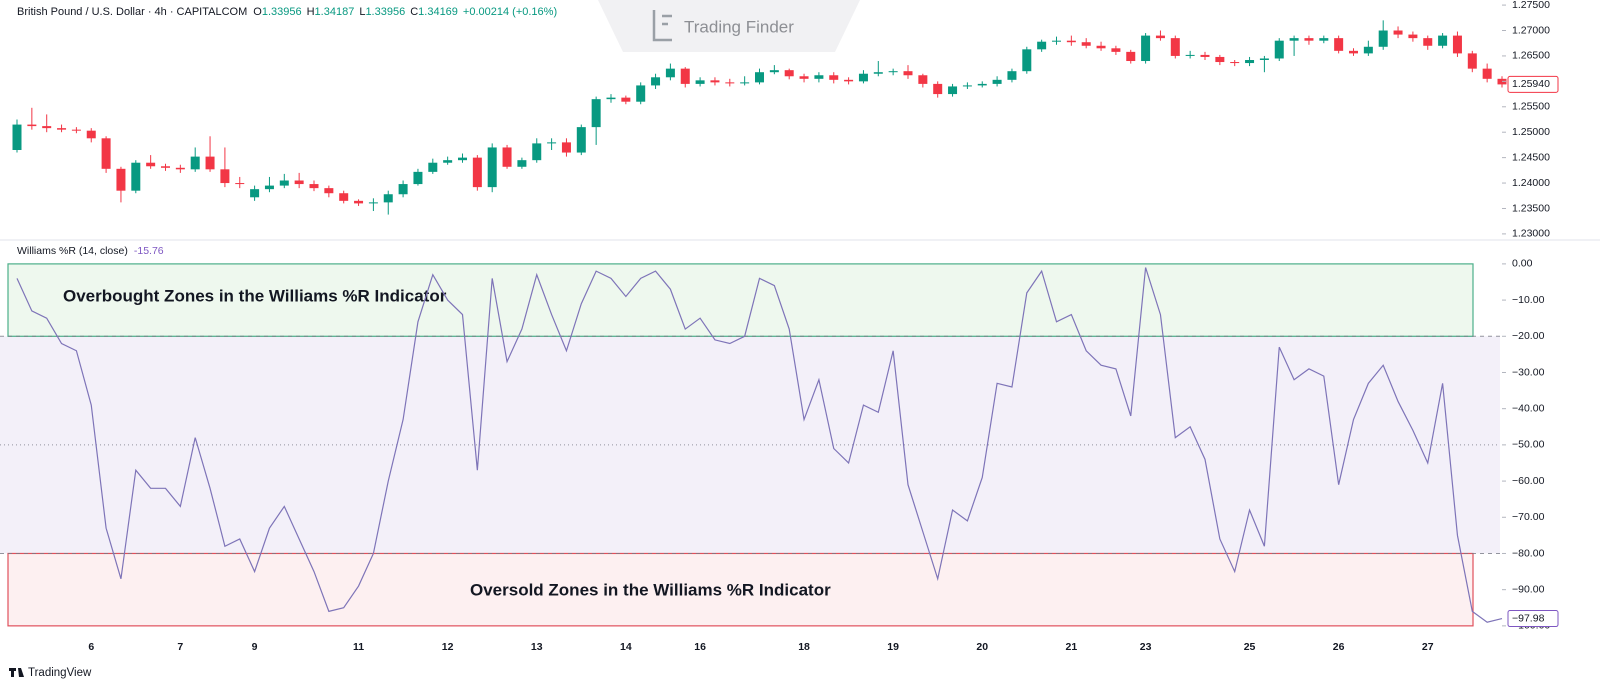  I want to click on watermark-logo, so click(662, 26).